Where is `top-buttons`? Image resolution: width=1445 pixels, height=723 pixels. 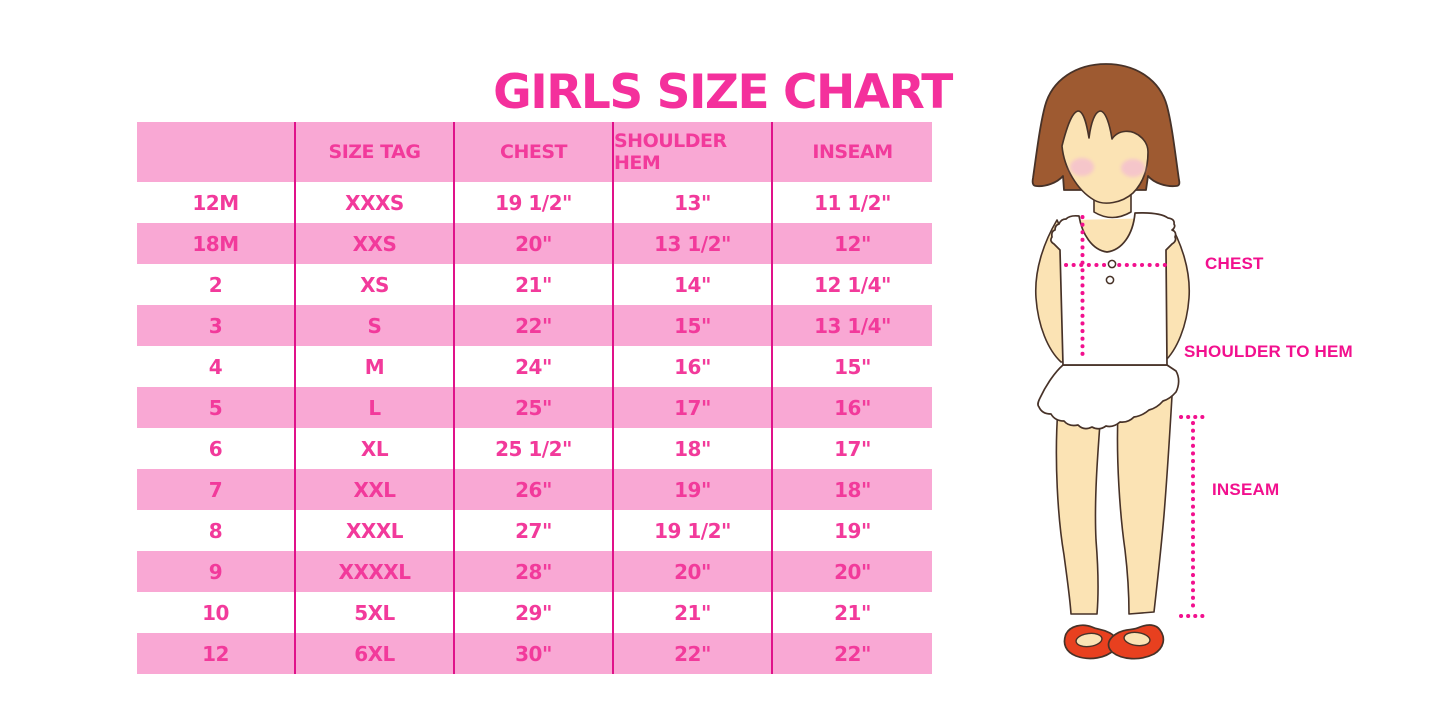
top-buttons is located at coordinates (1111, 272).